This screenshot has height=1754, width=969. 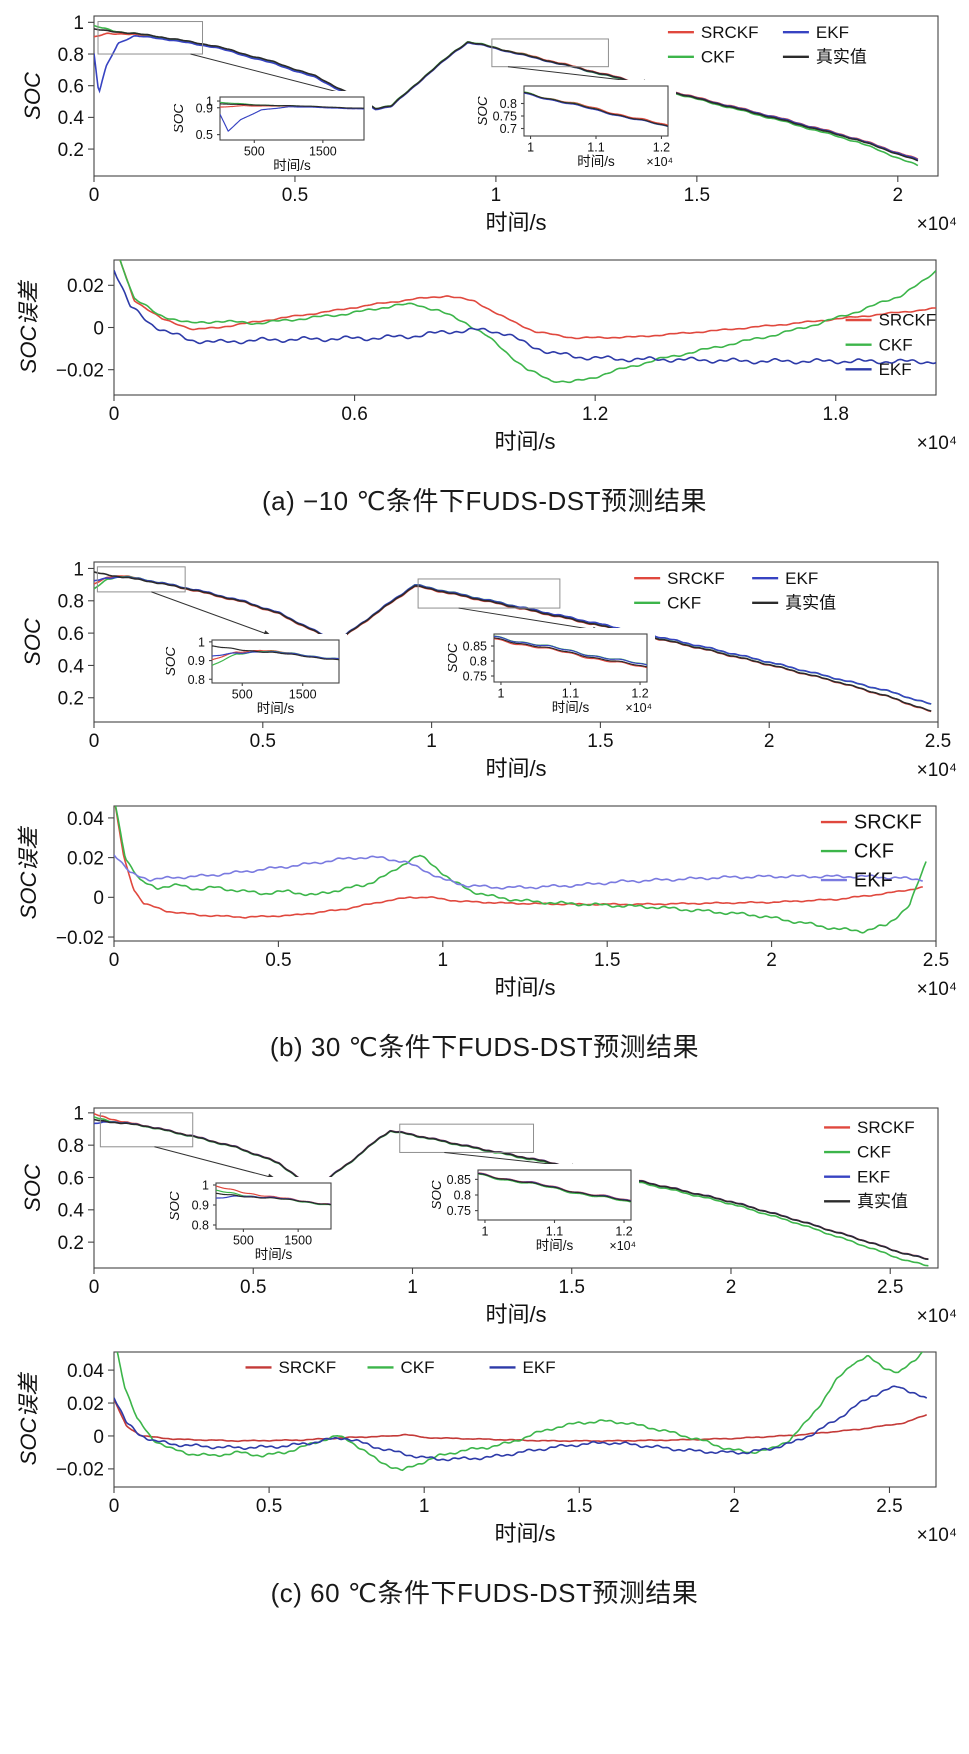 What do you see at coordinates (569, 694) in the screenshot?
I see `svg-text: 1.1` at bounding box center [569, 694].